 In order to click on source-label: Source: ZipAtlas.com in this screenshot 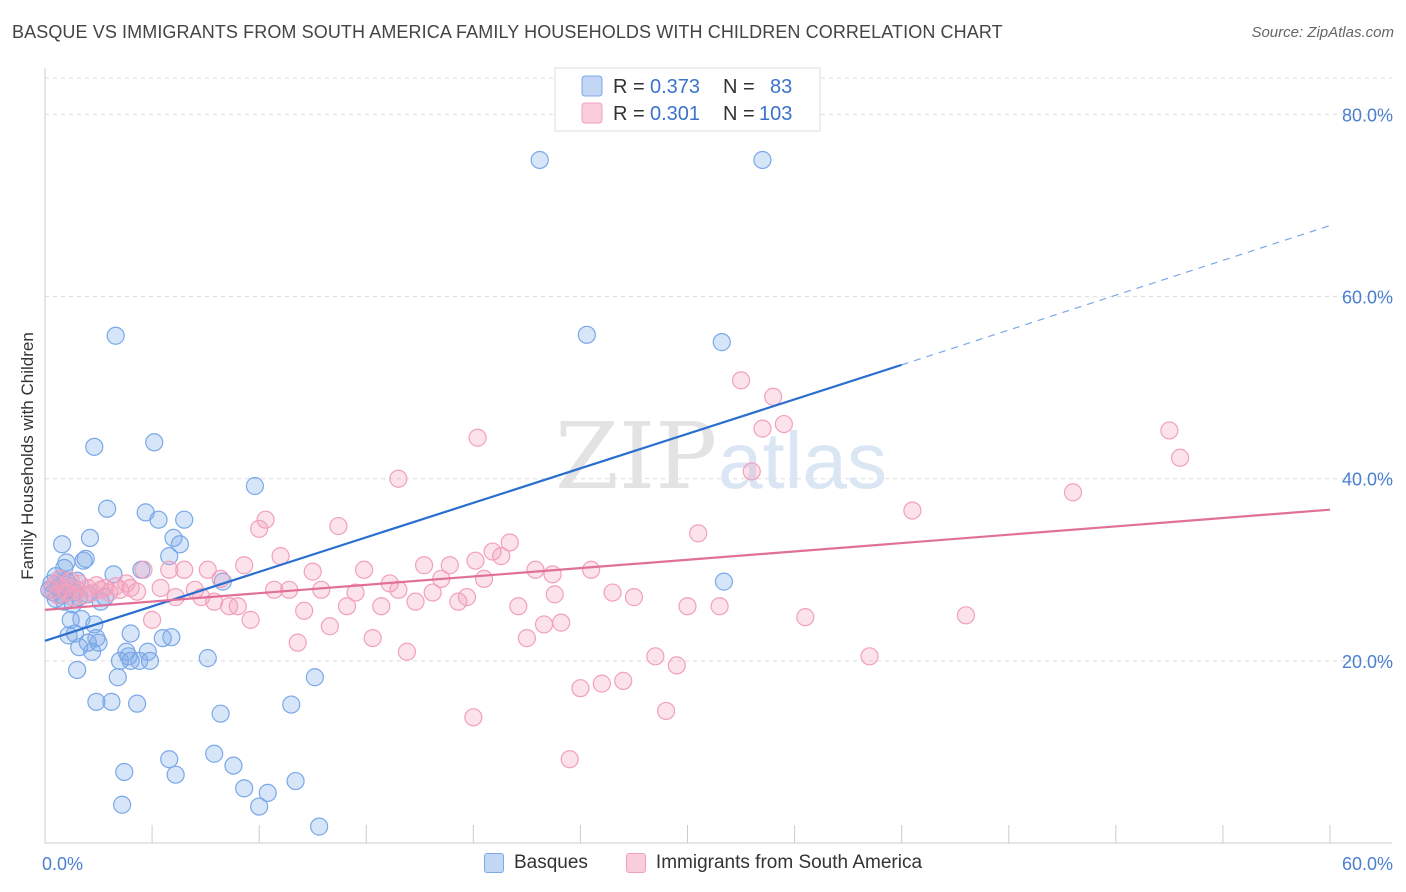, I will do `click(1322, 32)`.